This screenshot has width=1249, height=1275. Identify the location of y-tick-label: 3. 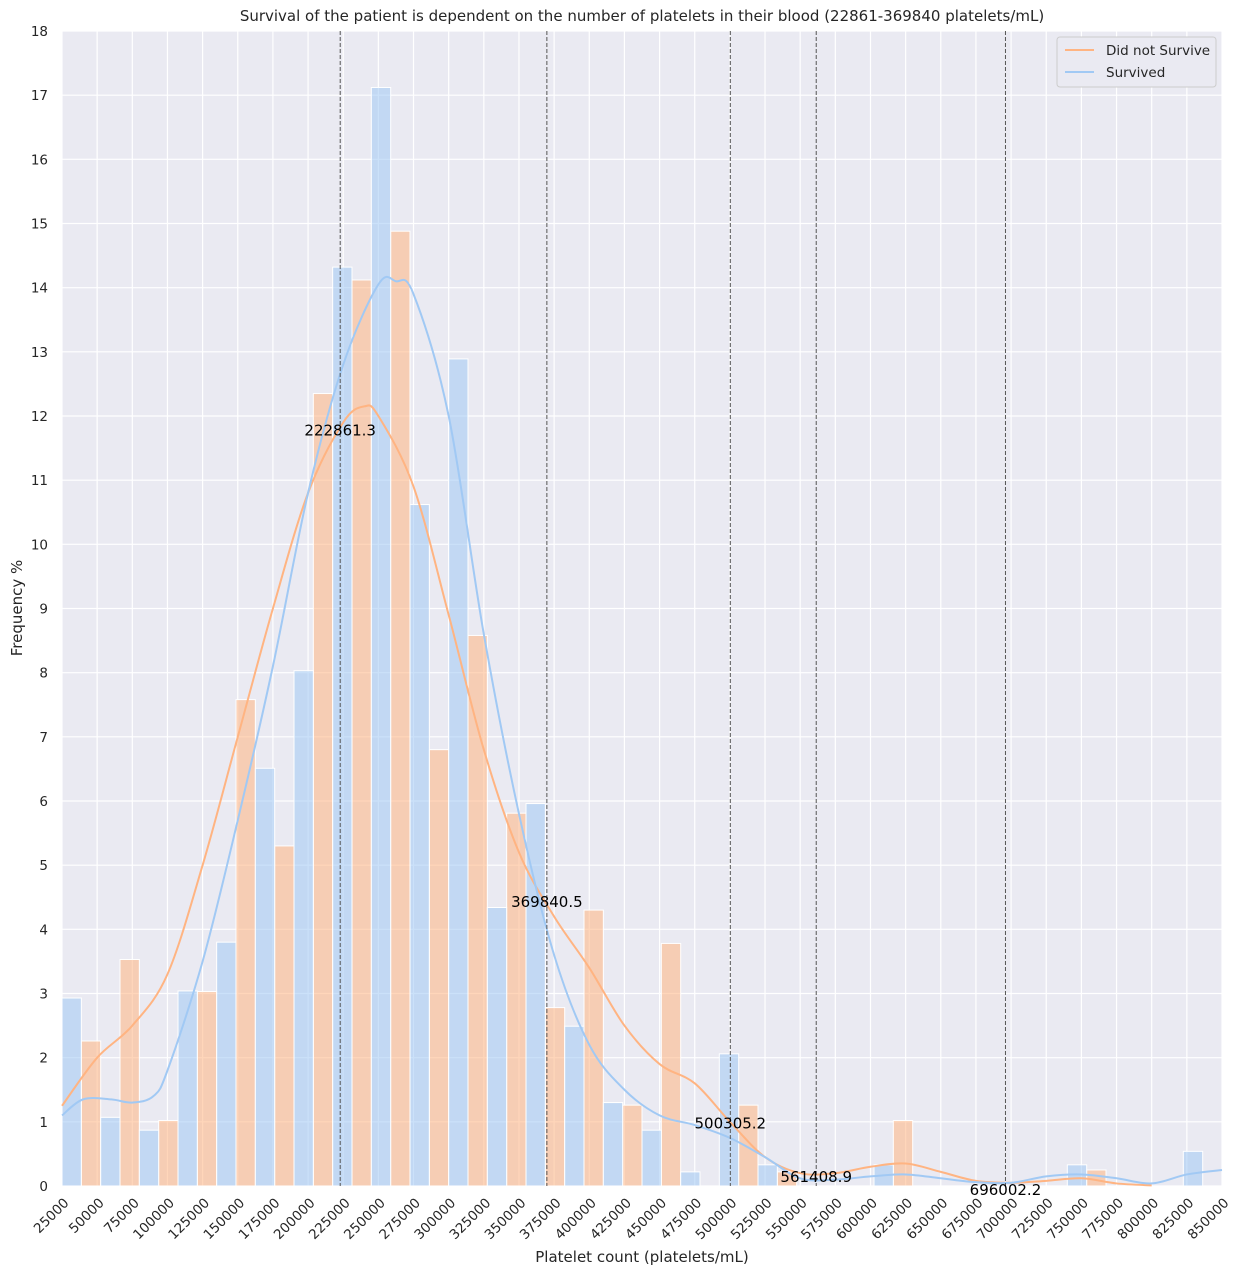
(43, 995).